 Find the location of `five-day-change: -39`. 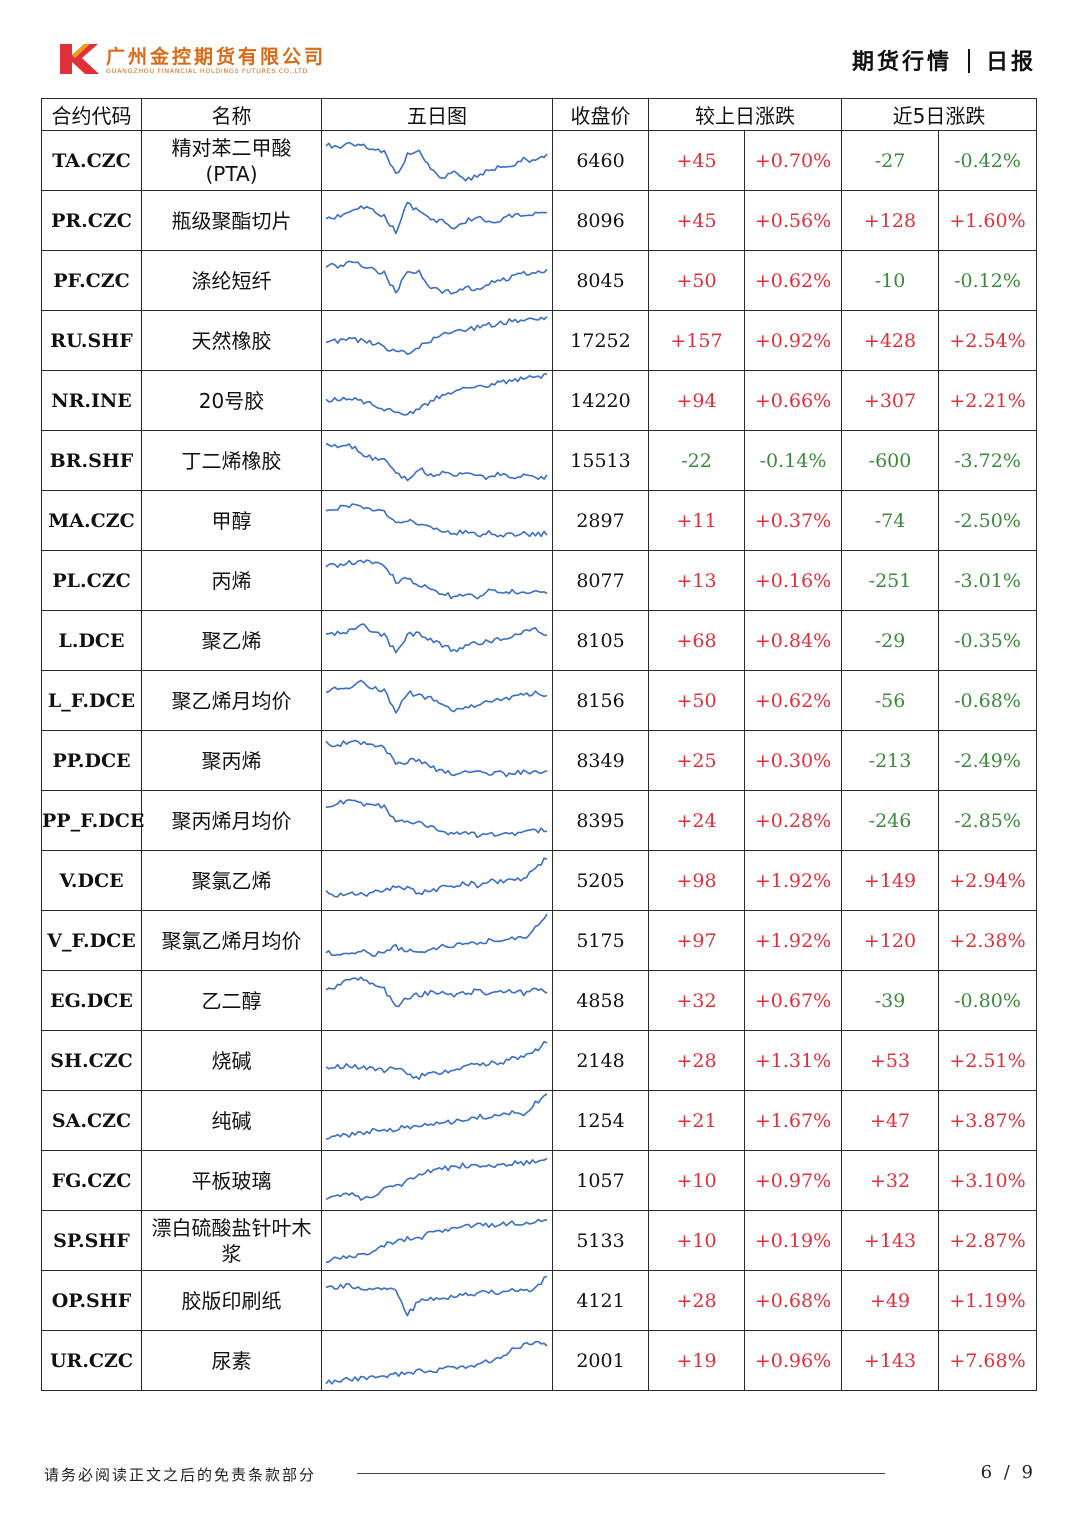

five-day-change: -39 is located at coordinates (890, 1000).